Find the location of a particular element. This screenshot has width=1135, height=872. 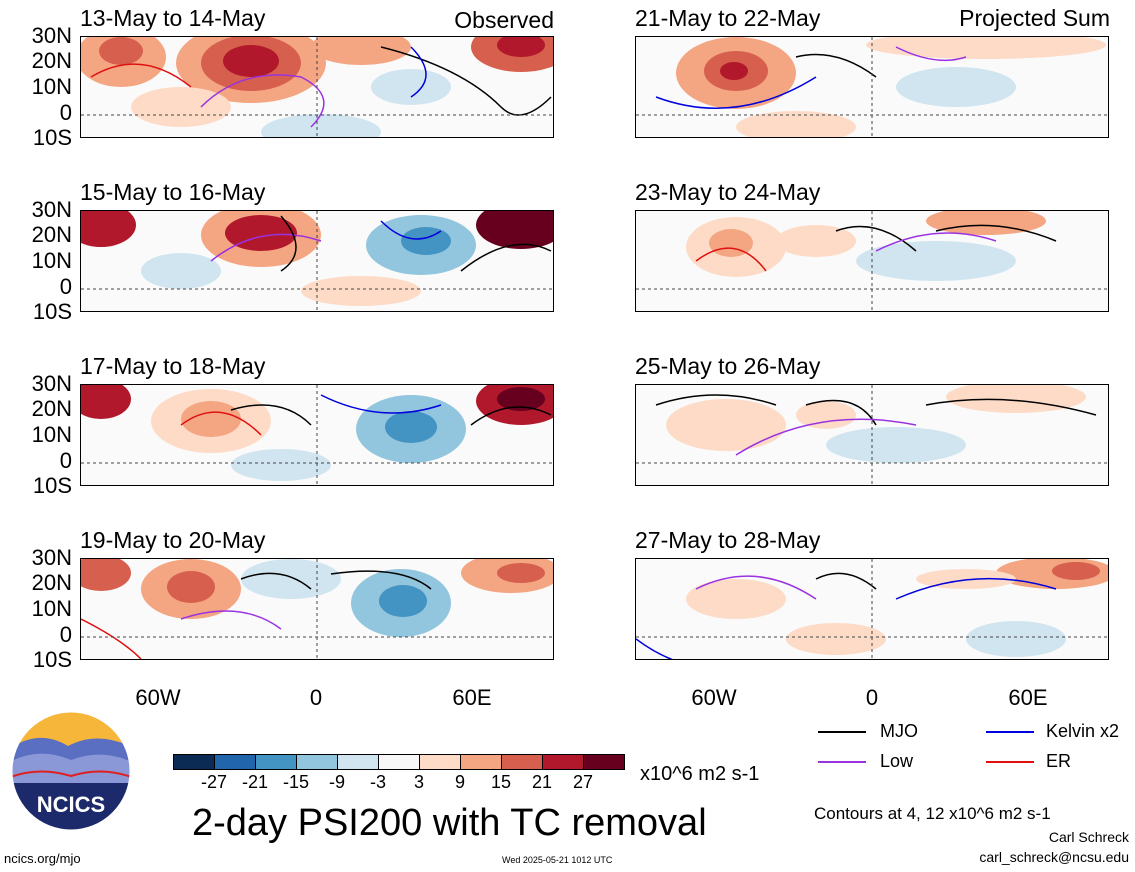

colorbar-tick-label: 21 is located at coordinates (542, 782).